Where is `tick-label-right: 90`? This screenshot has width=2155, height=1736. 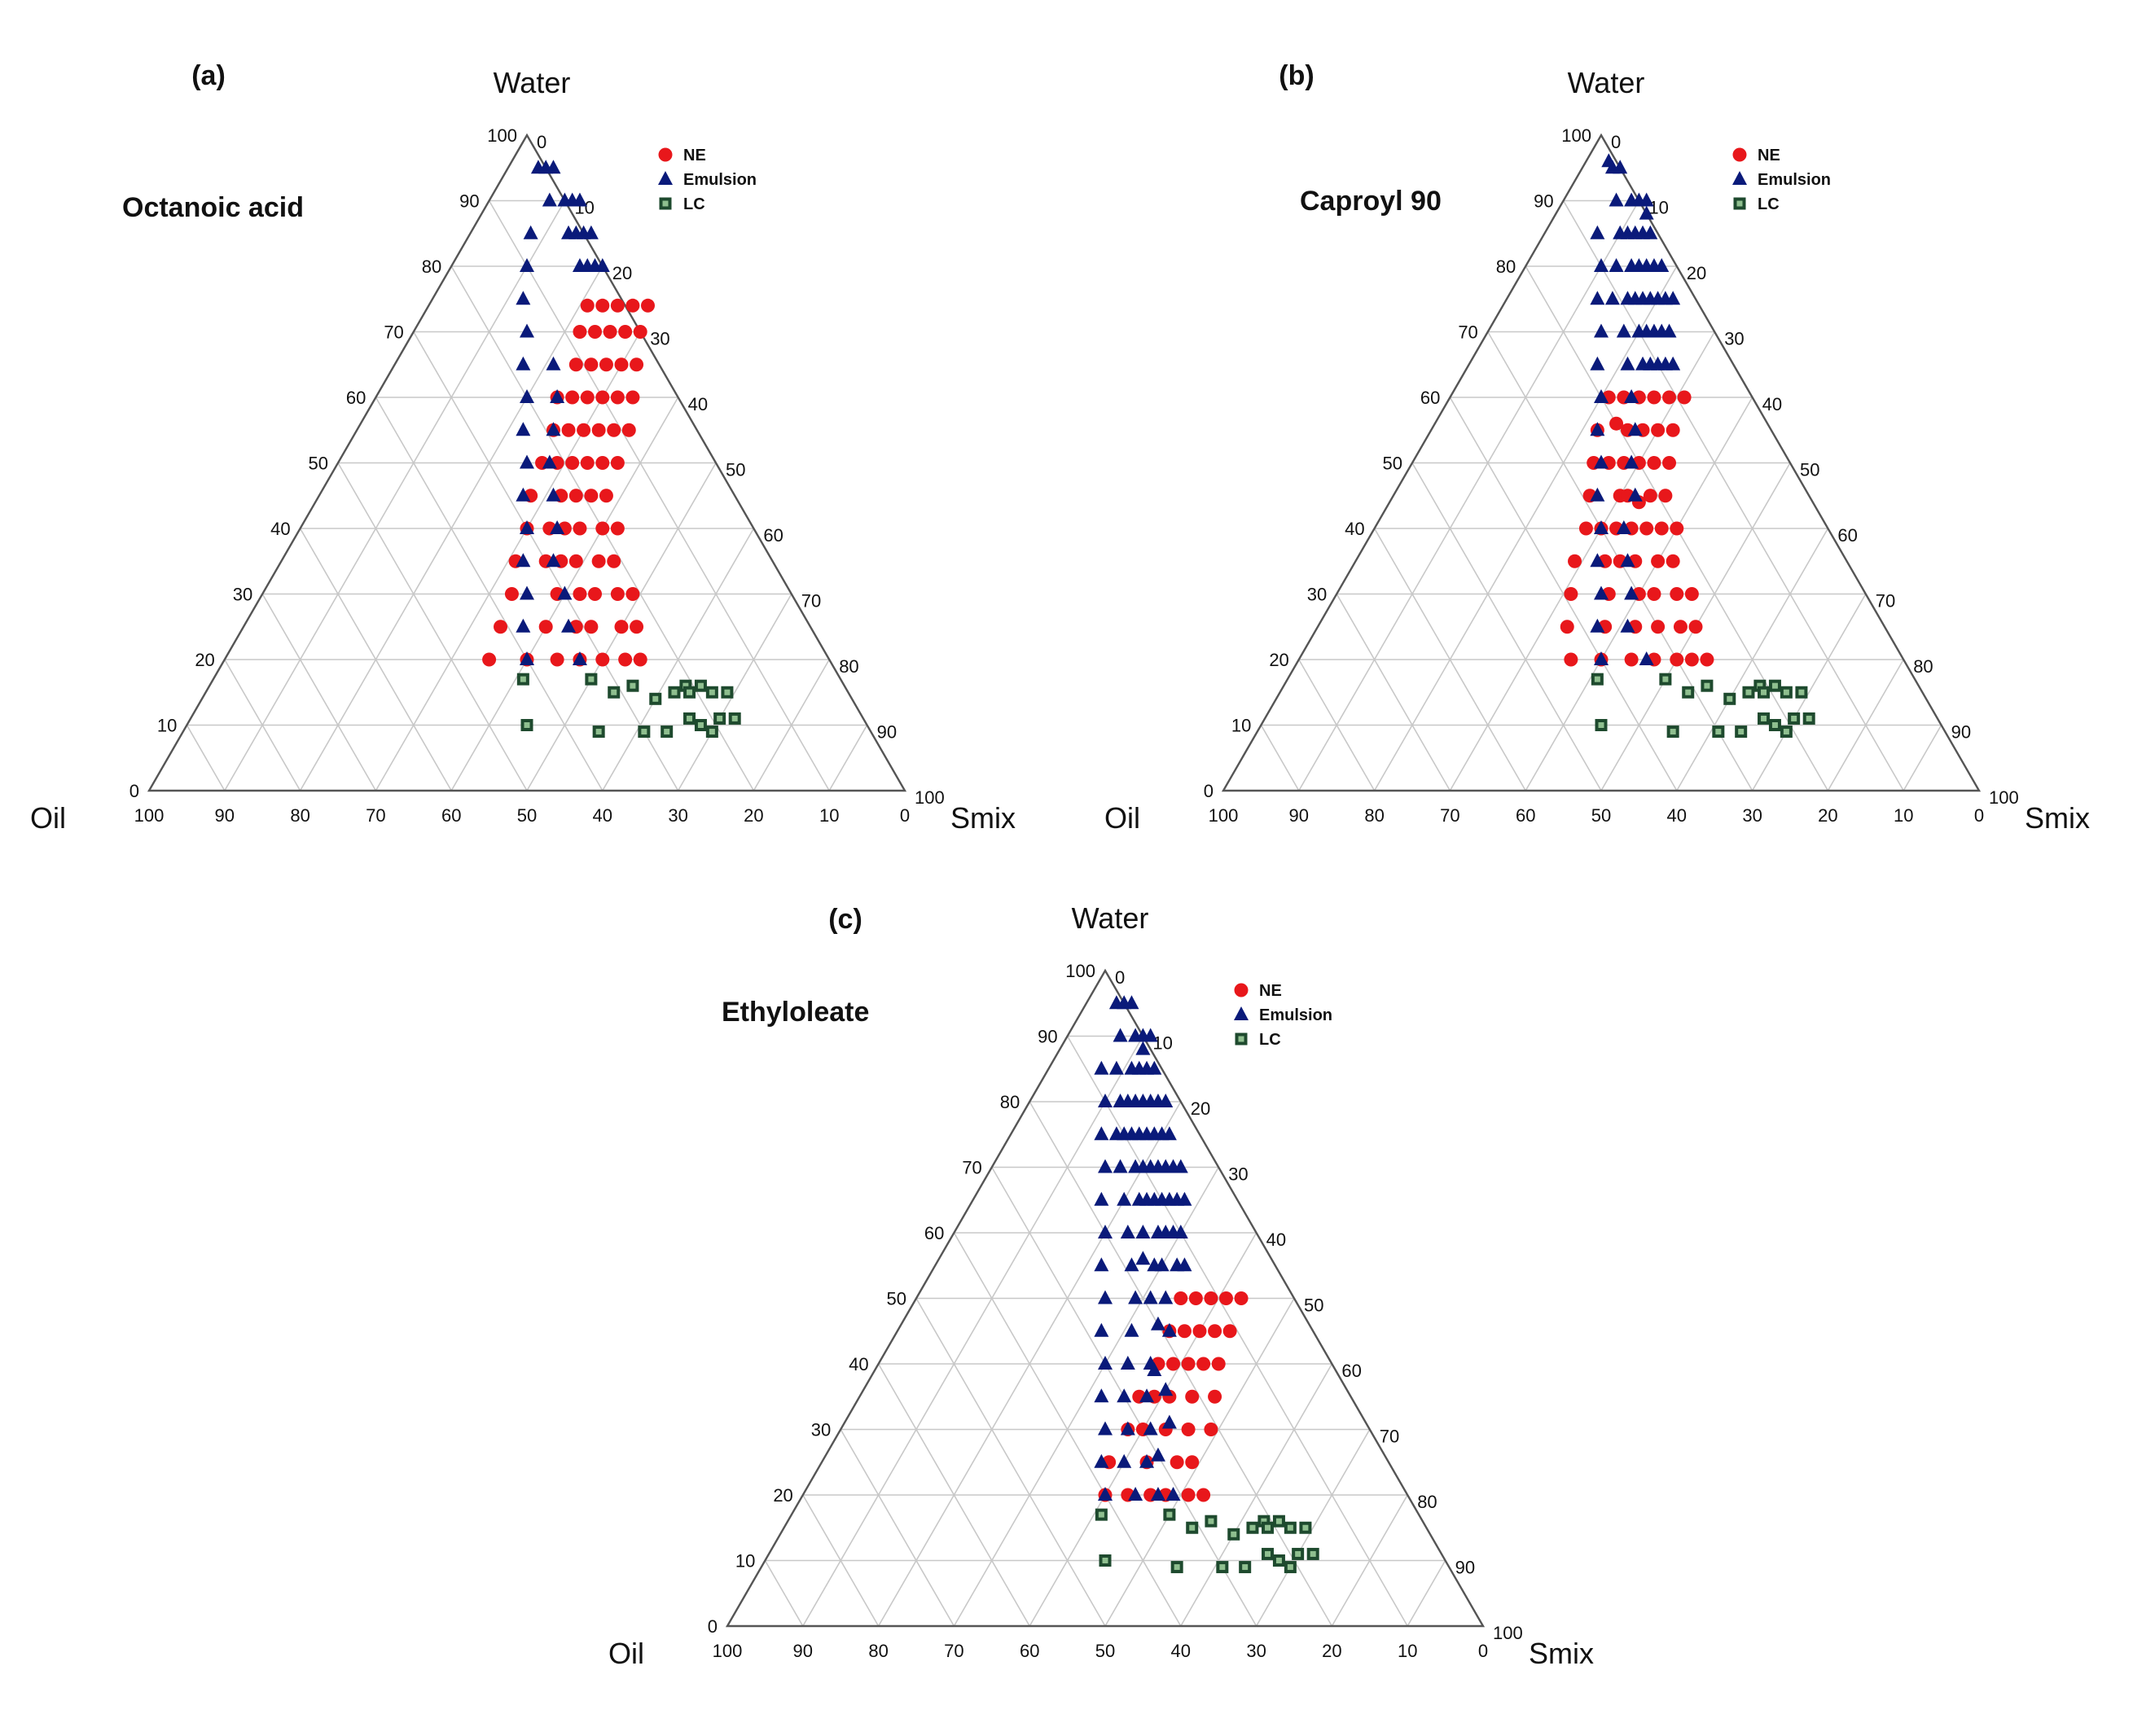
tick-label-right: 90 is located at coordinates (1465, 1568).